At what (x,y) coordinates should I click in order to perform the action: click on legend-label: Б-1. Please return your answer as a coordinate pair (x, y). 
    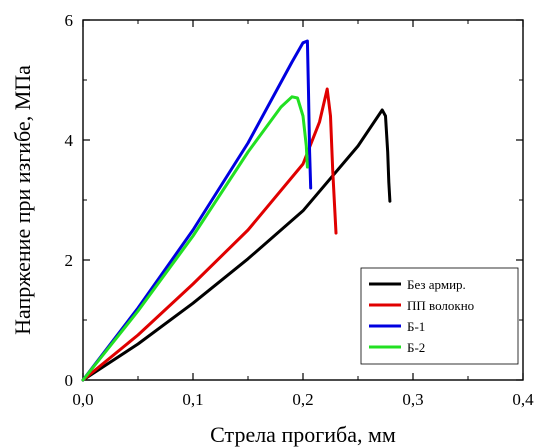
    Looking at the image, I should click on (416, 326).